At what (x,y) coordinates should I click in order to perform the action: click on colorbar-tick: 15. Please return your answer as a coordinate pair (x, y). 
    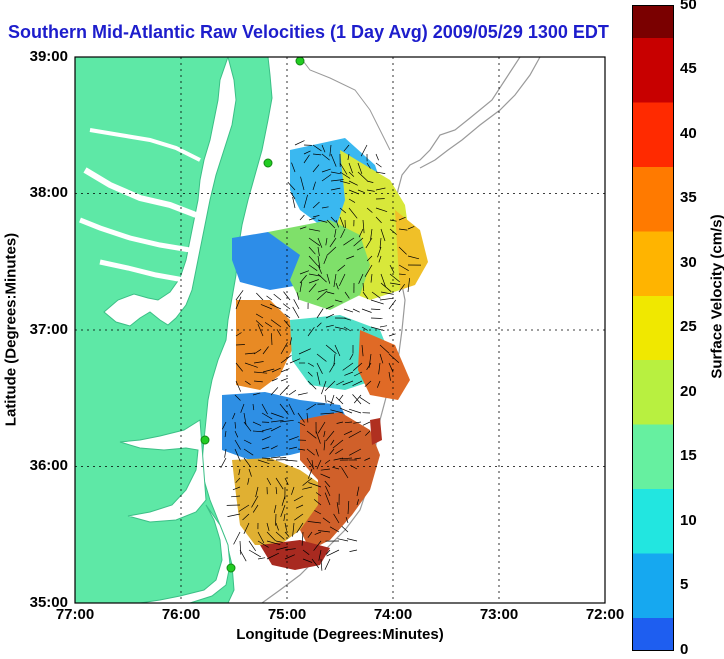
    Looking at the image, I should click on (688, 455).